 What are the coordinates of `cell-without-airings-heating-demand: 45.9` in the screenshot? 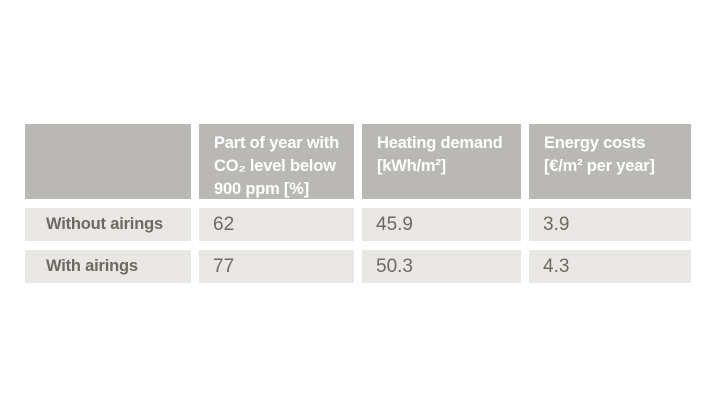 It's located at (441, 224).